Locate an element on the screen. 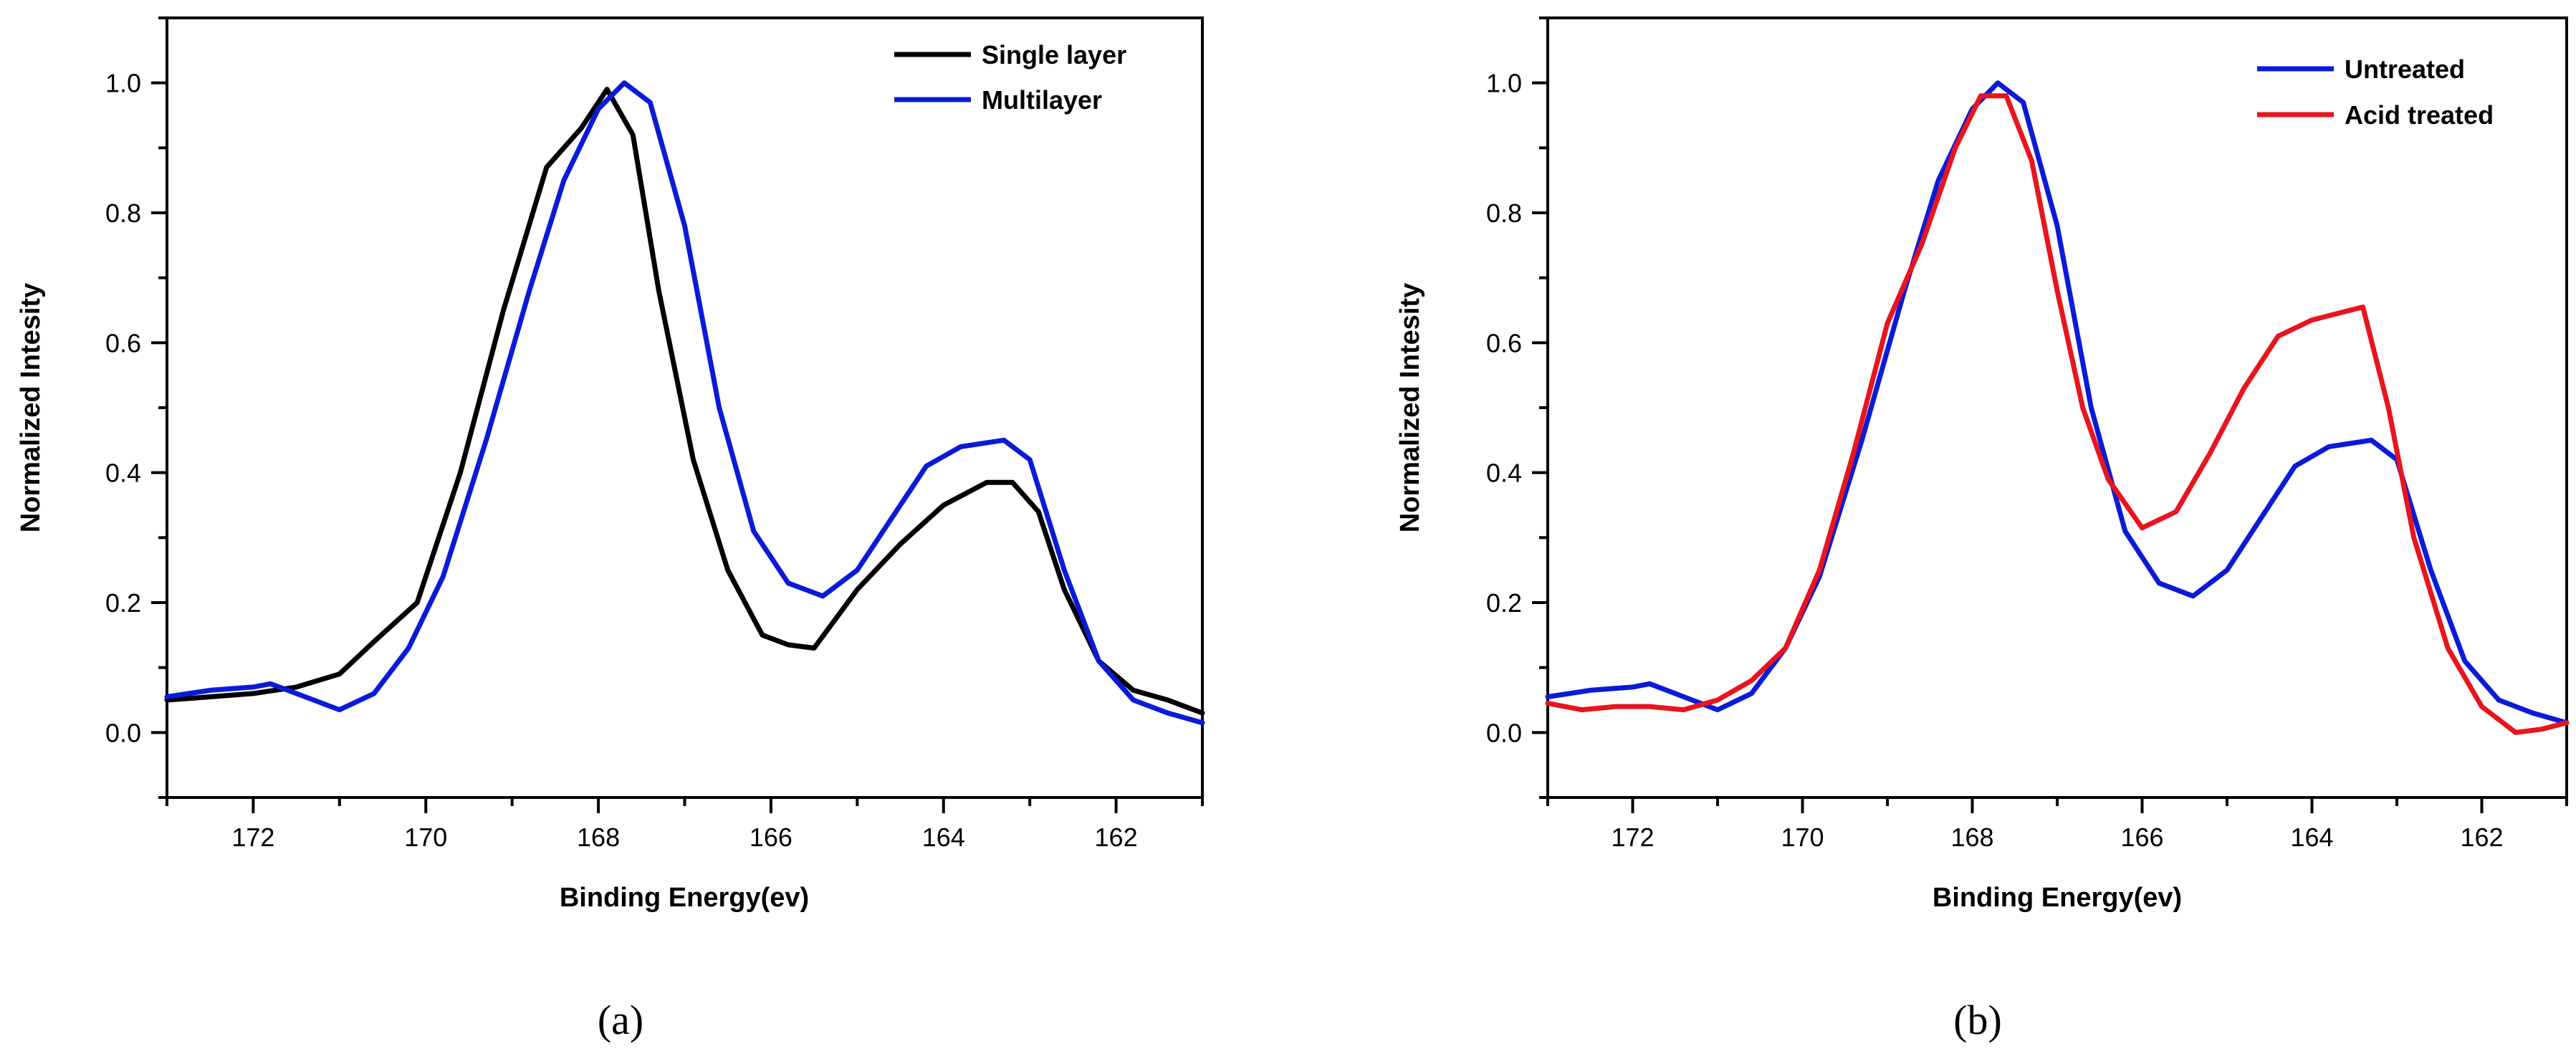  x-axis-a: 172 170 168 166 164 162 is located at coordinates (685, 824).